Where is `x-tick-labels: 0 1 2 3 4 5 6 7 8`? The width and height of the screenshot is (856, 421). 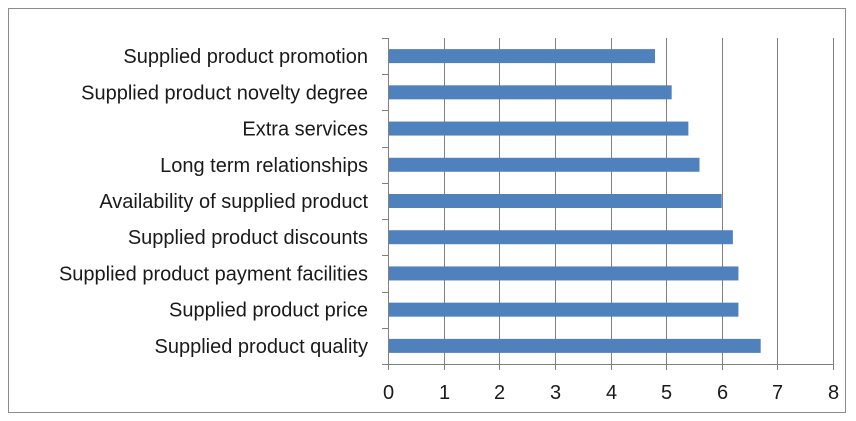 x-tick-labels: 0 1 2 3 4 5 6 7 8 is located at coordinates (611, 393).